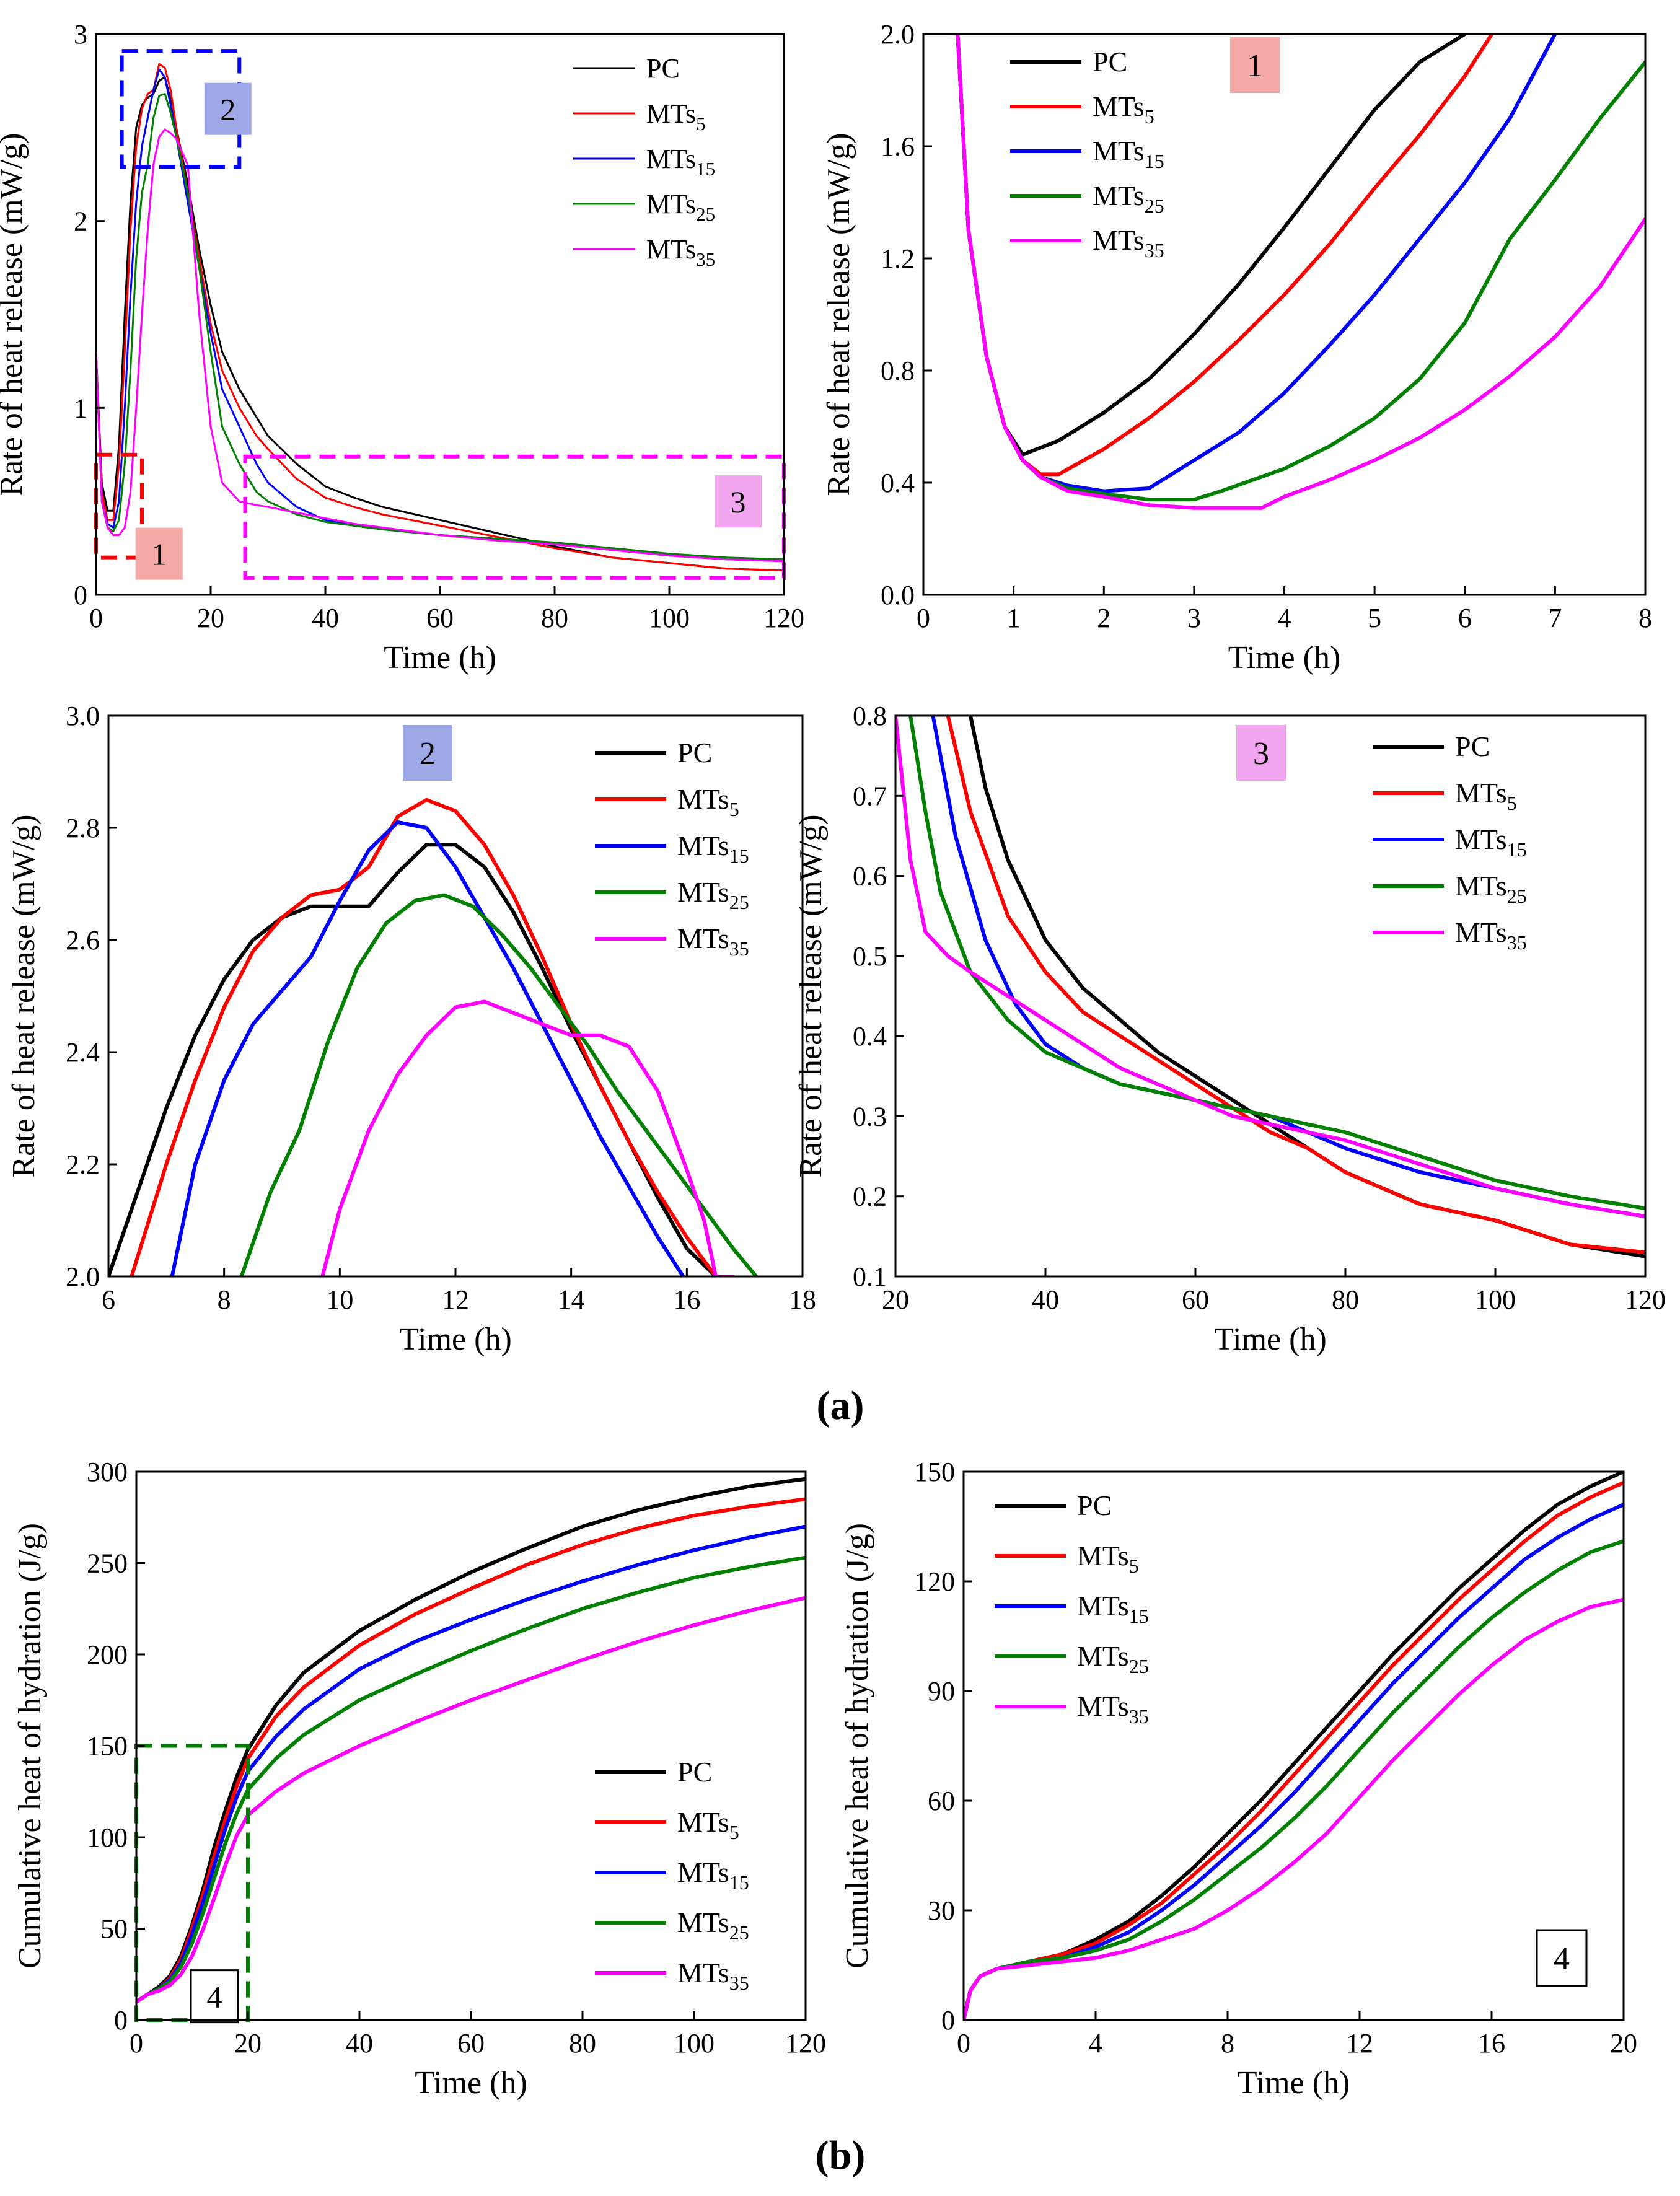 Image resolution: width=1680 pixels, height=2196 pixels. Describe the element at coordinates (214, 1996) in the screenshot. I see `zoom-badge-4: 4` at that location.